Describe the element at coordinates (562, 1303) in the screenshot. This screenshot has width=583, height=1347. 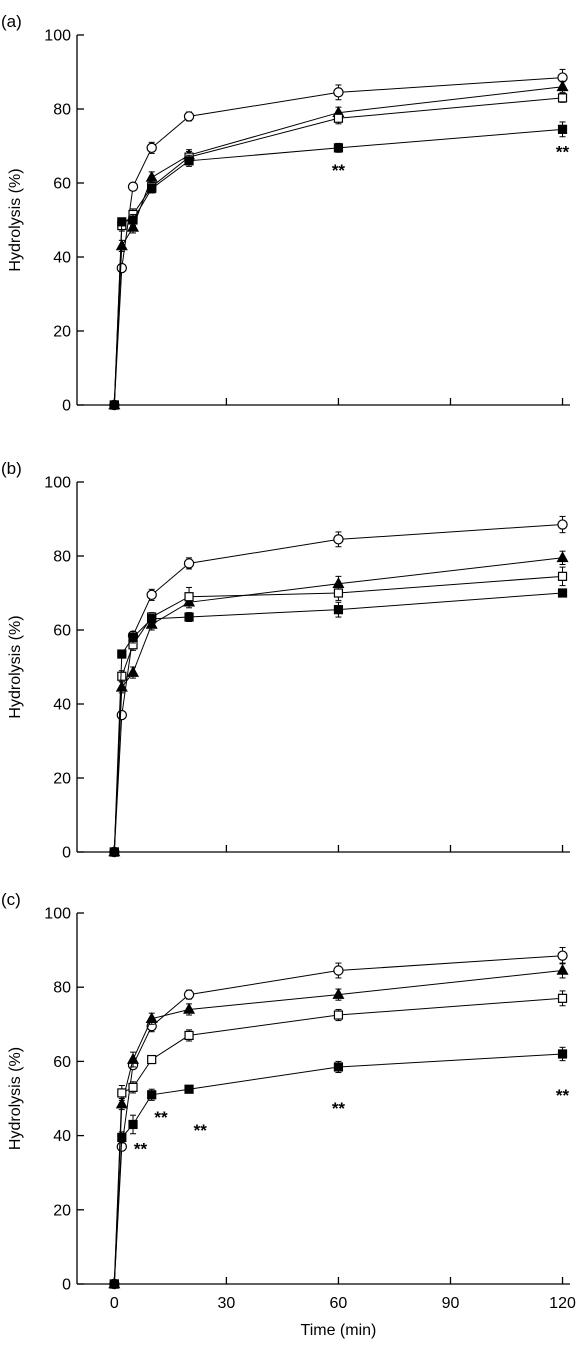
I see `x-tick-label: 120` at that location.